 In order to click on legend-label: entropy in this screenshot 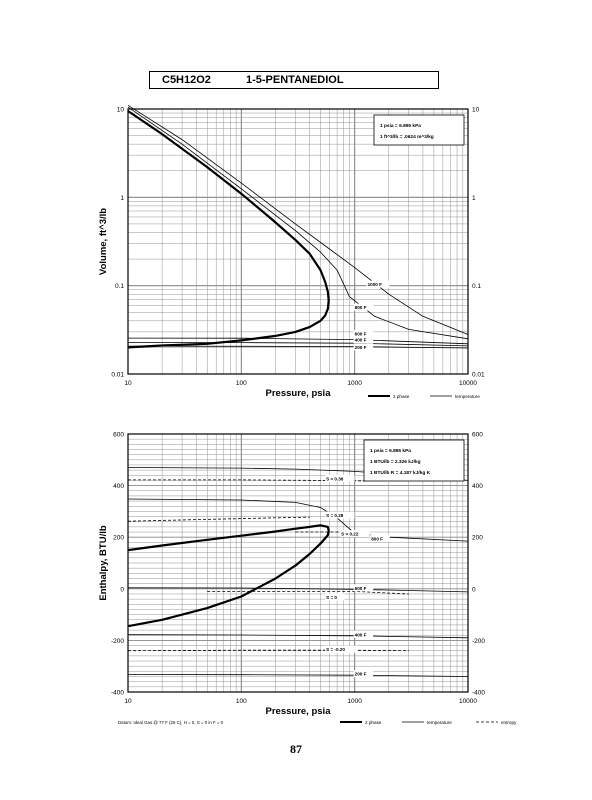, I will do `click(509, 722)`.